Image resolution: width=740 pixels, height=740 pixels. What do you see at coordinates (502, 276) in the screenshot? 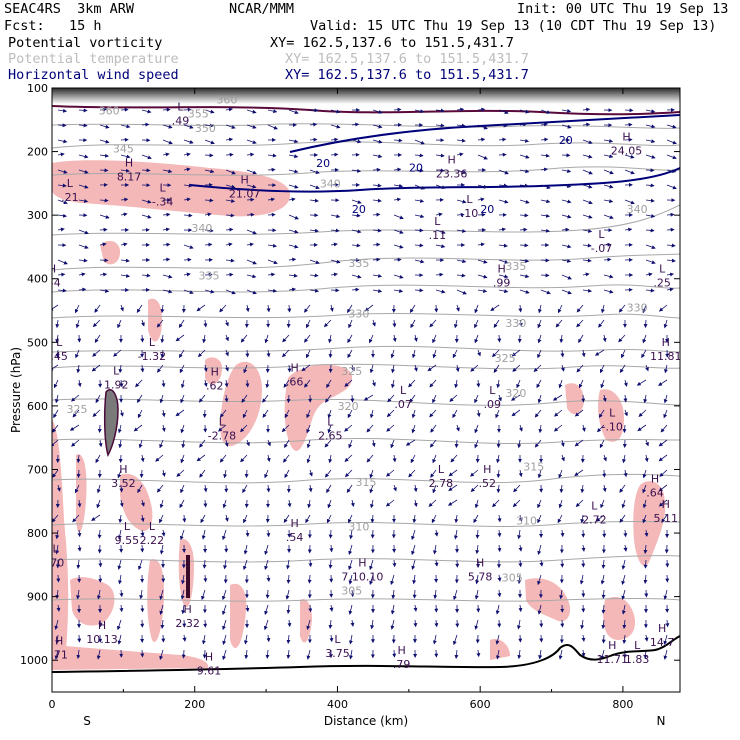
I see `extremum-marker: H.99` at bounding box center [502, 276].